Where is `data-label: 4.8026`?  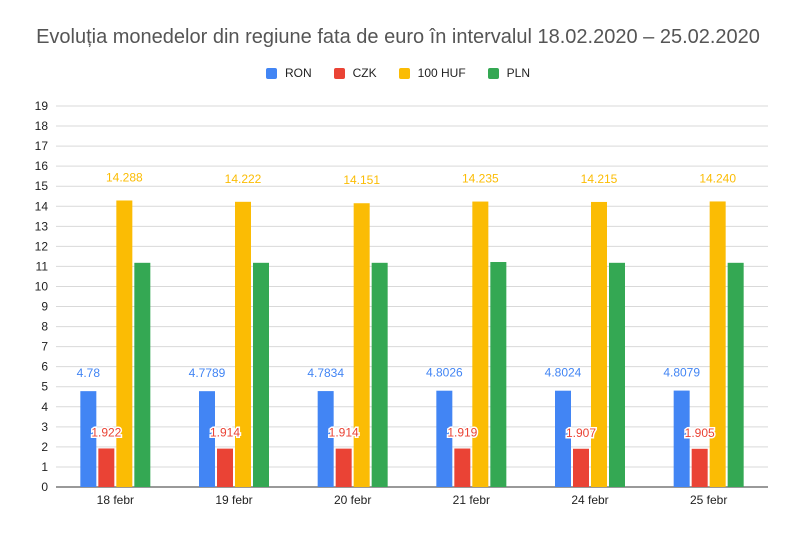 data-label: 4.8026 is located at coordinates (444, 373).